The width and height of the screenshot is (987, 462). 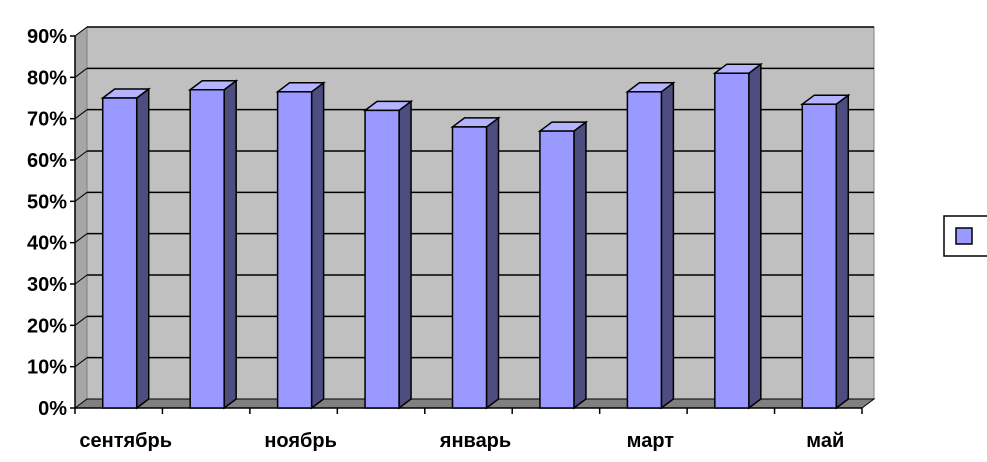 What do you see at coordinates (47, 368) in the screenshot?
I see `y-tick-label: 10%` at bounding box center [47, 368].